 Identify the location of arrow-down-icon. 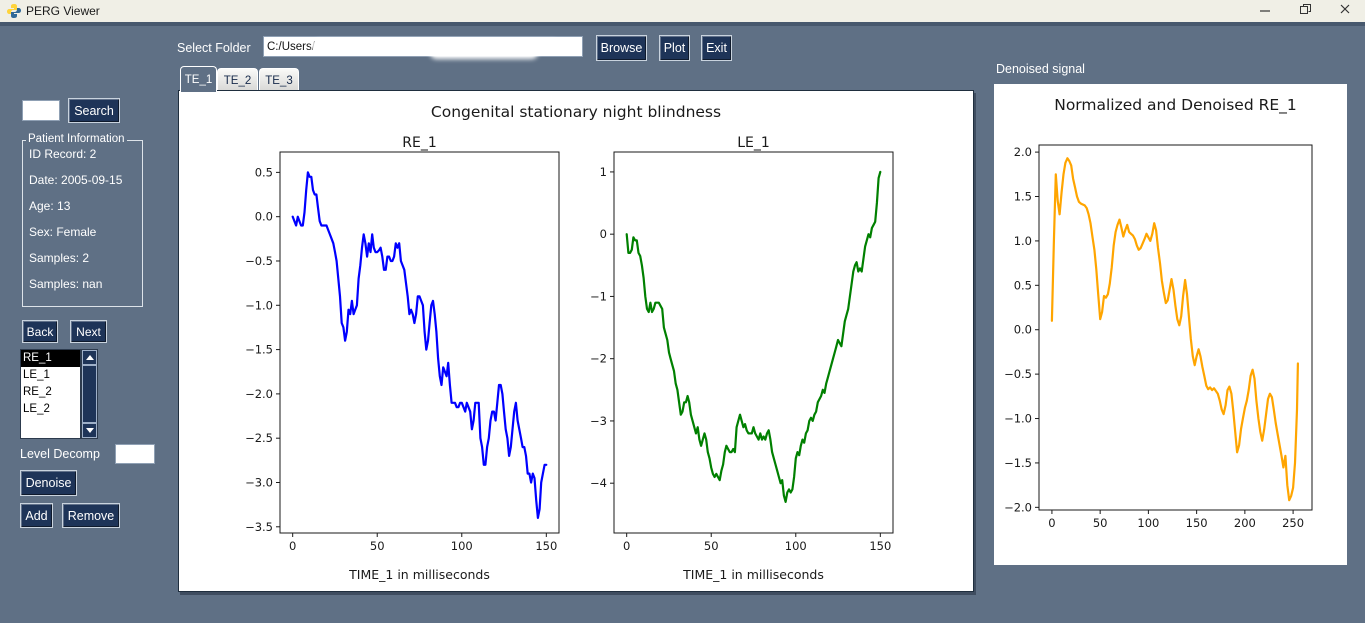
(89, 430).